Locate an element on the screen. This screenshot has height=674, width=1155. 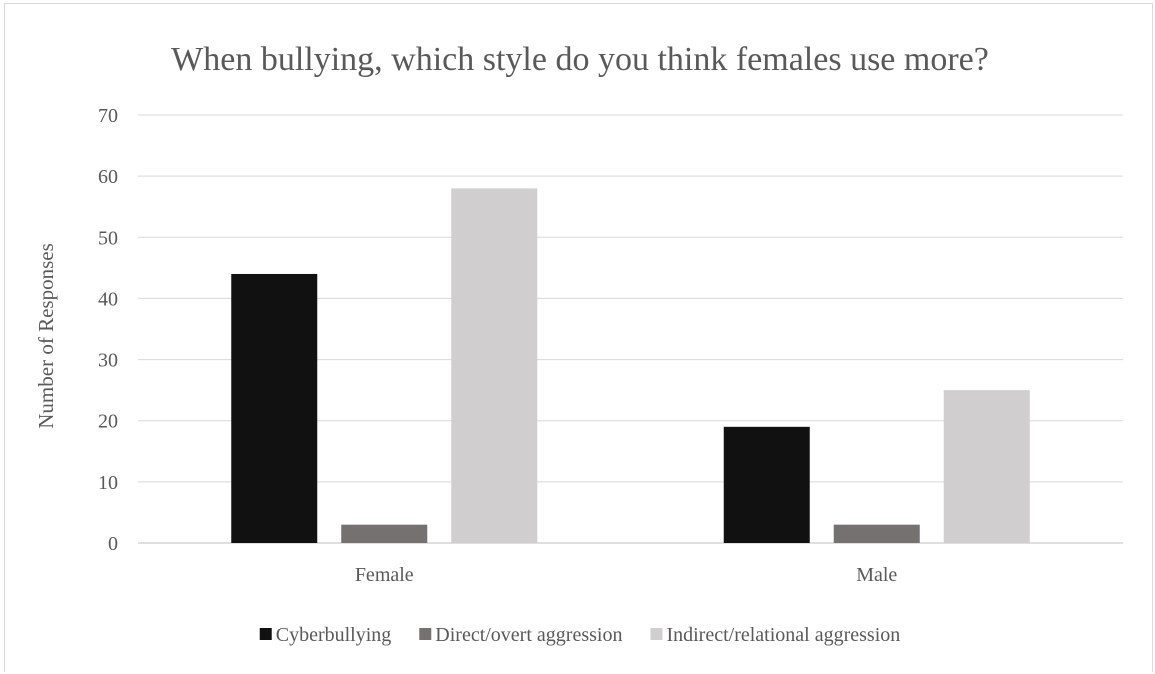
x-category-label: Female is located at coordinates (384, 575).